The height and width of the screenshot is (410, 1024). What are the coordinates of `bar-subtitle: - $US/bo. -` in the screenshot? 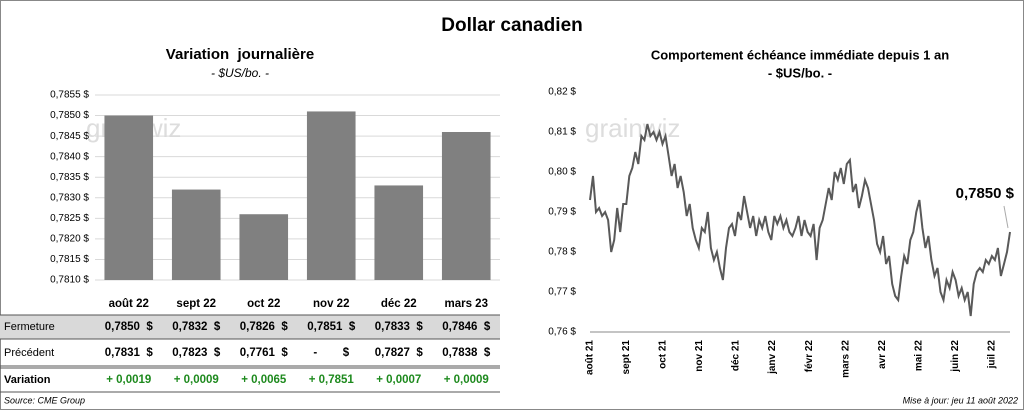 It's located at (240, 73).